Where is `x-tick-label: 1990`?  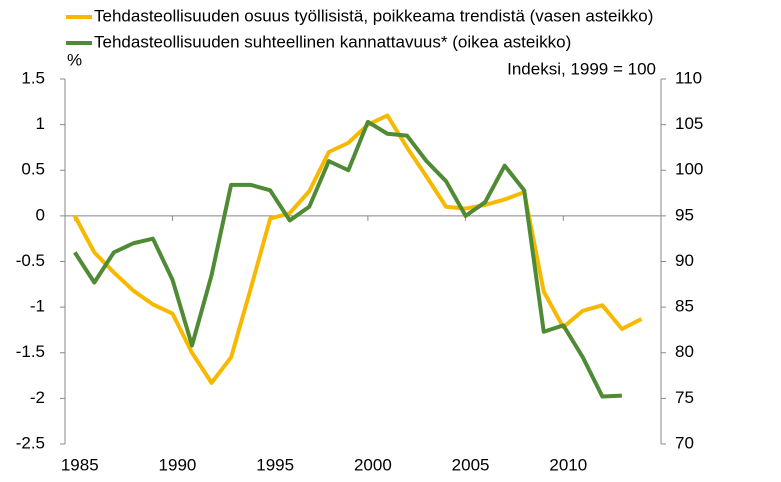 x-tick-label: 1990 is located at coordinates (178, 464).